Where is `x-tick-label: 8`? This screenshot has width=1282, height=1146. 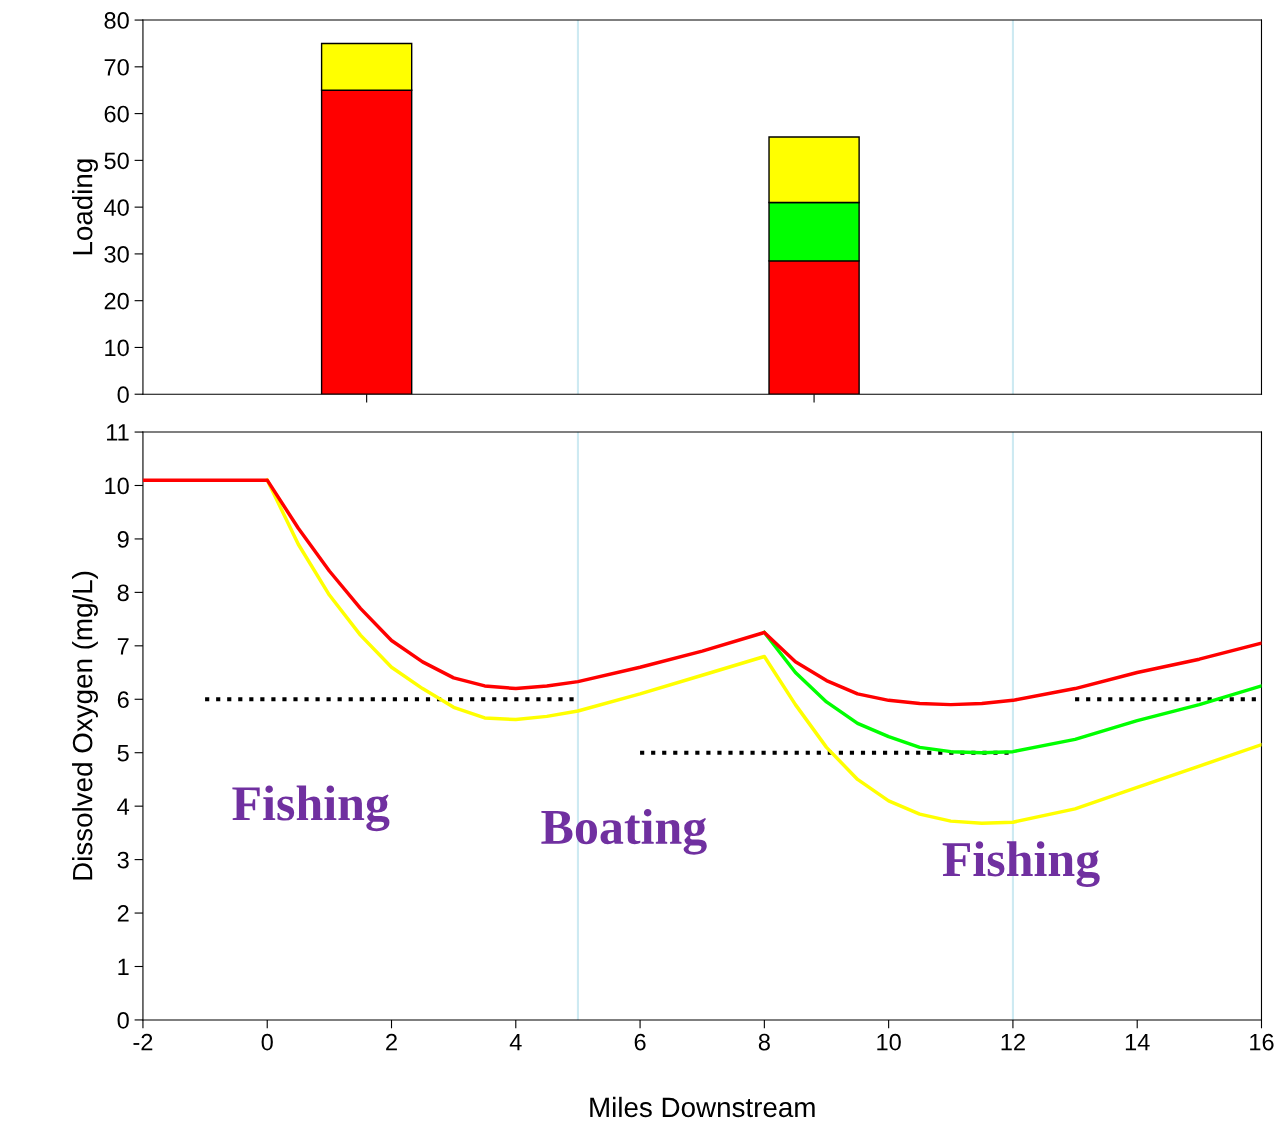
x-tick-label: 8 is located at coordinates (764, 1042).